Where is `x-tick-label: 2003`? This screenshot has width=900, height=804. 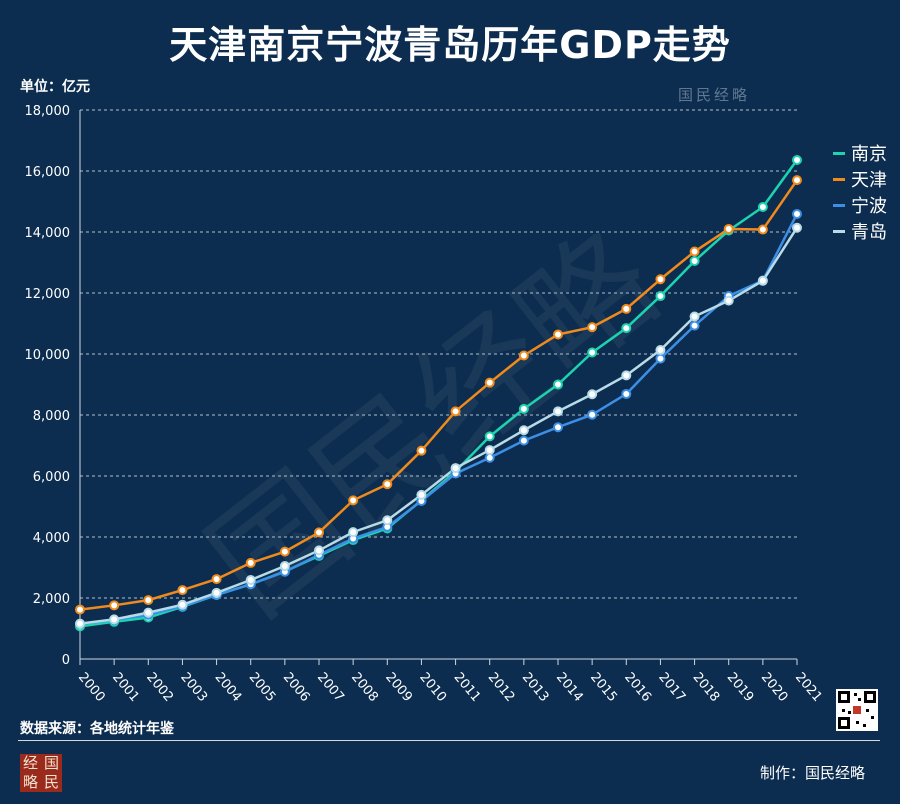
x-tick-label: 2003 is located at coordinates (193, 687).